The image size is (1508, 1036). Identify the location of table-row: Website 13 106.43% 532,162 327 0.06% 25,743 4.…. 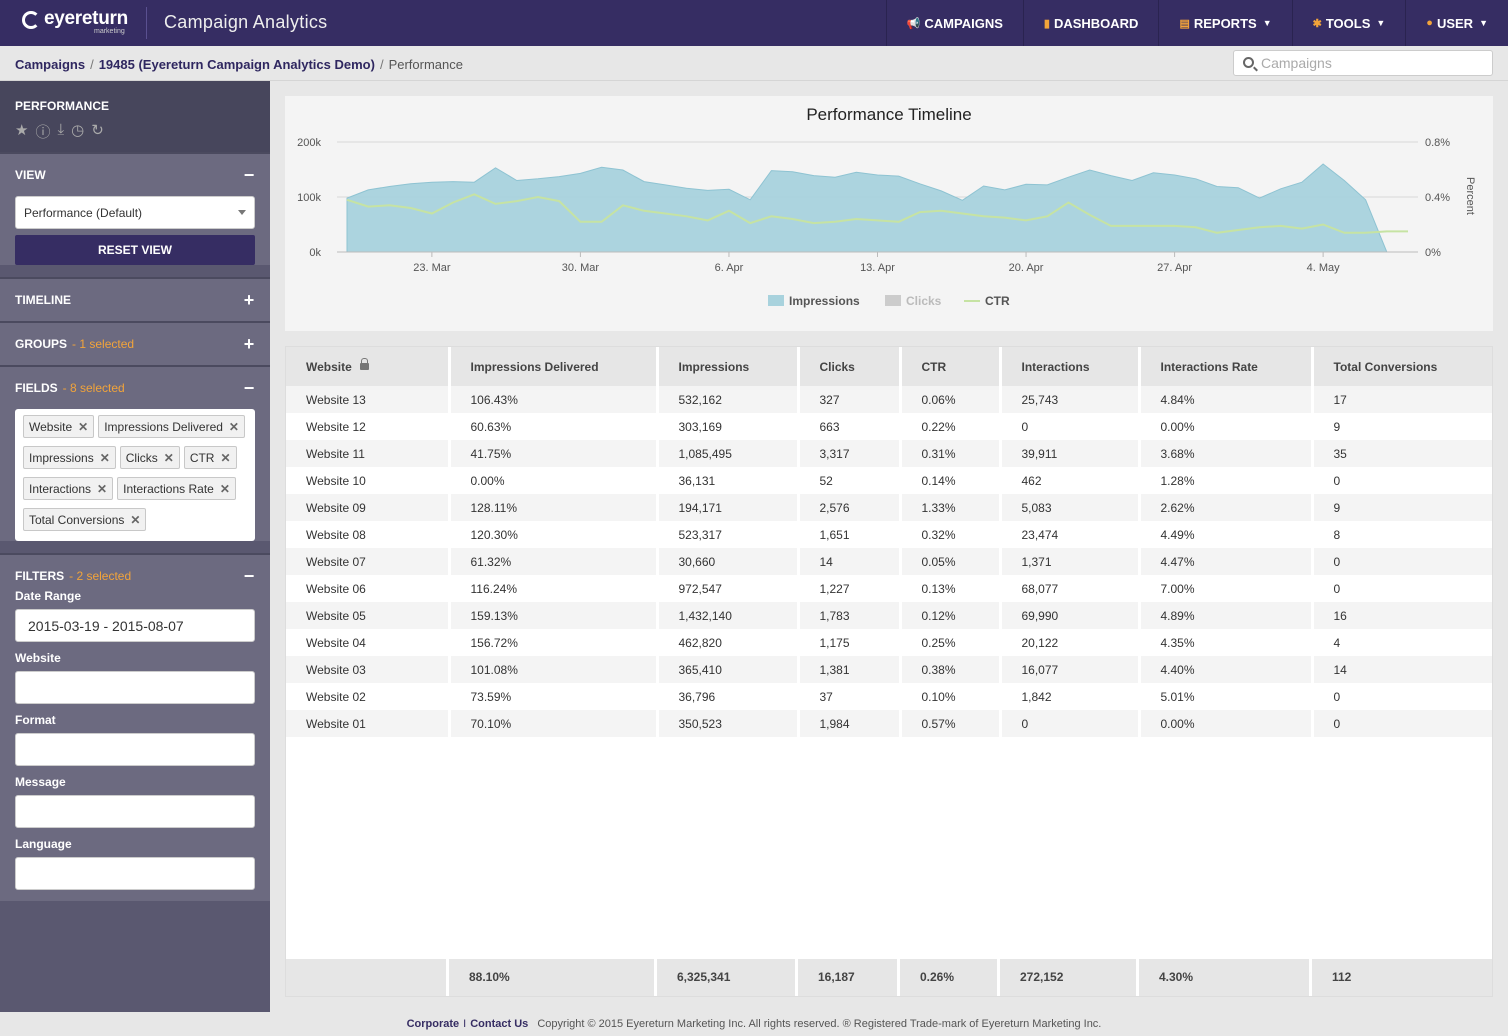
(889, 399).